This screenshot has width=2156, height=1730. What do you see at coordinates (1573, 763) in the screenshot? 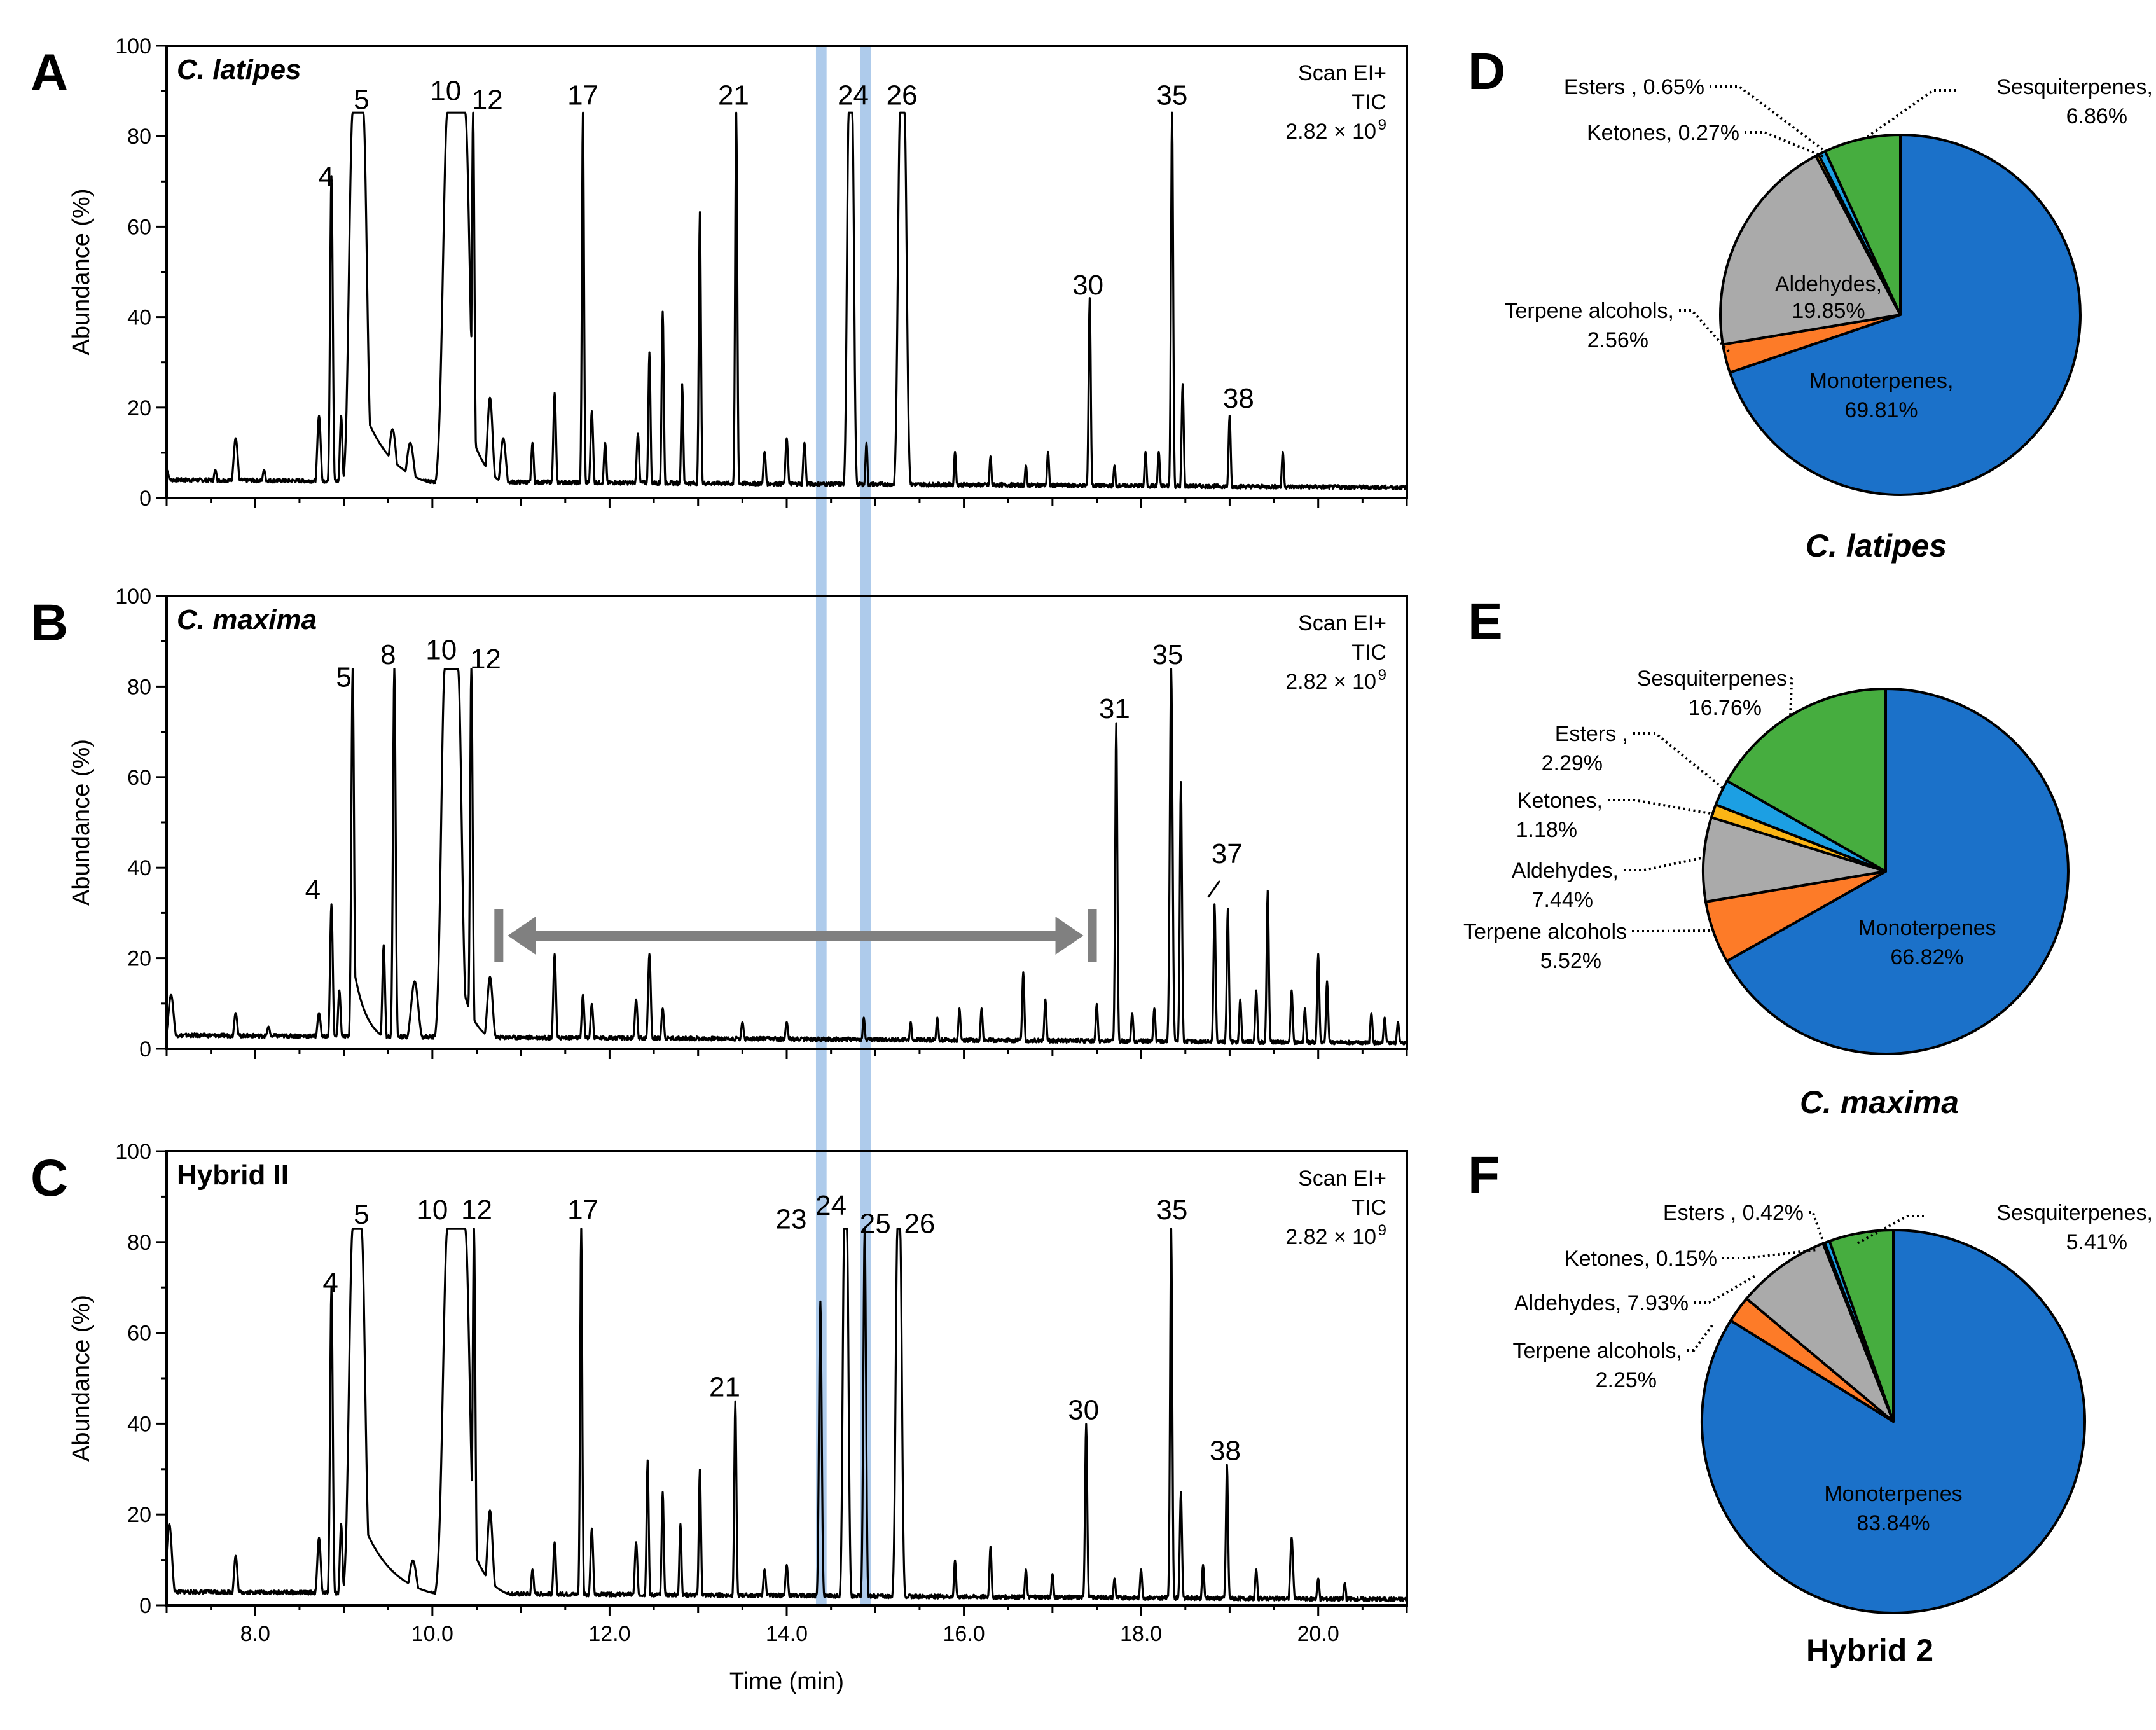
I see `pie-label: 2.29%` at bounding box center [1573, 763].